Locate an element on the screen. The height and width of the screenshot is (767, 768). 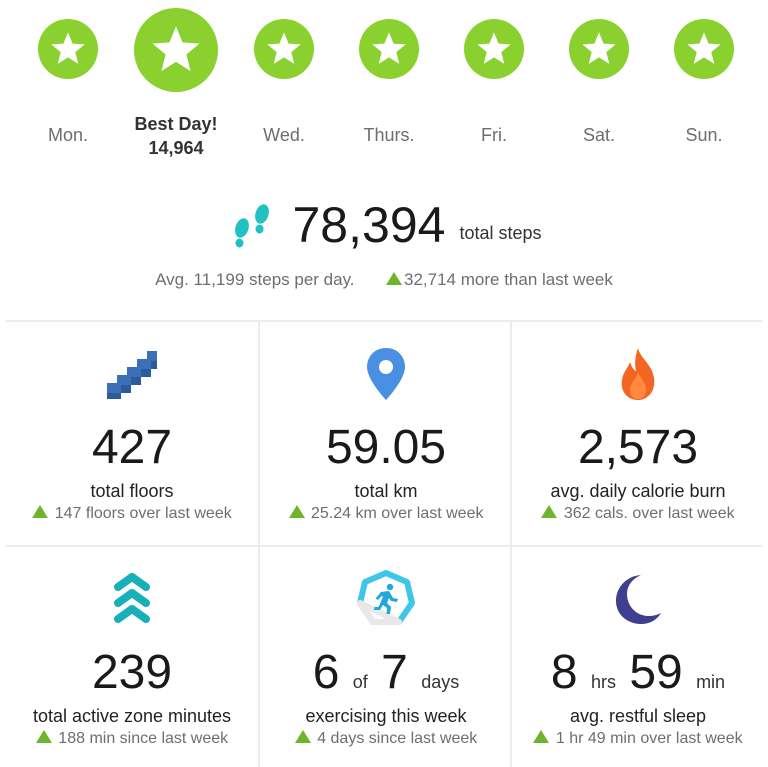
sleep-change-row: 1 hr 49 min over last week is located at coordinates (638, 739).